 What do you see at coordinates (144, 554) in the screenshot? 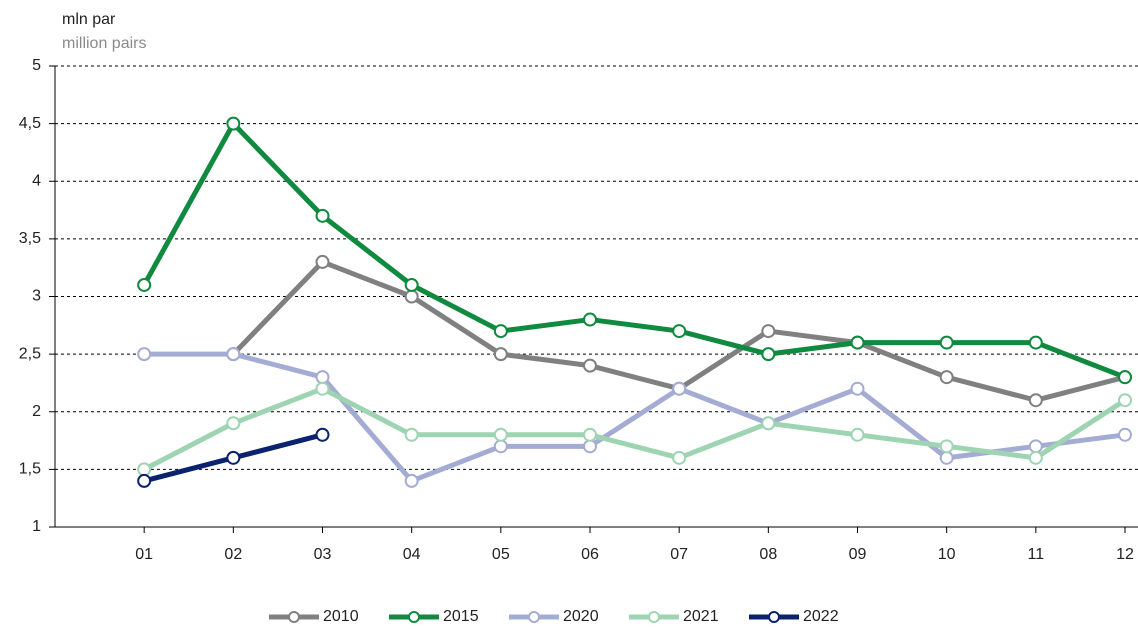
I see `x-tick-label: 01` at bounding box center [144, 554].